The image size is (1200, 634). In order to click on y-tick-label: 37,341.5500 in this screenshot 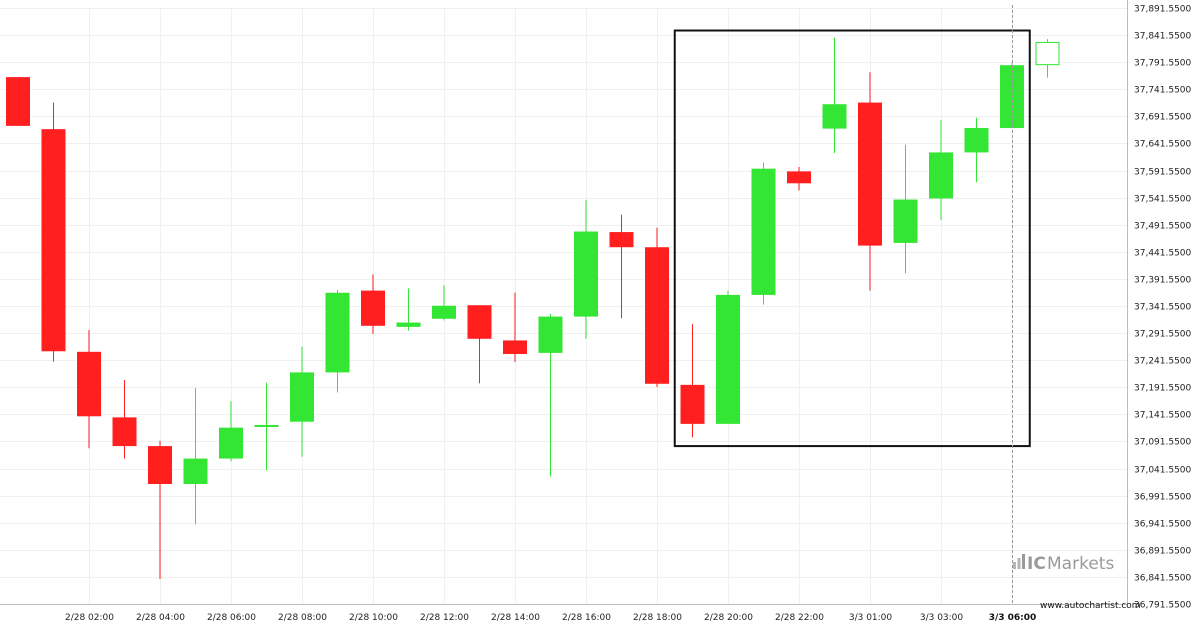, I will do `click(1163, 308)`.